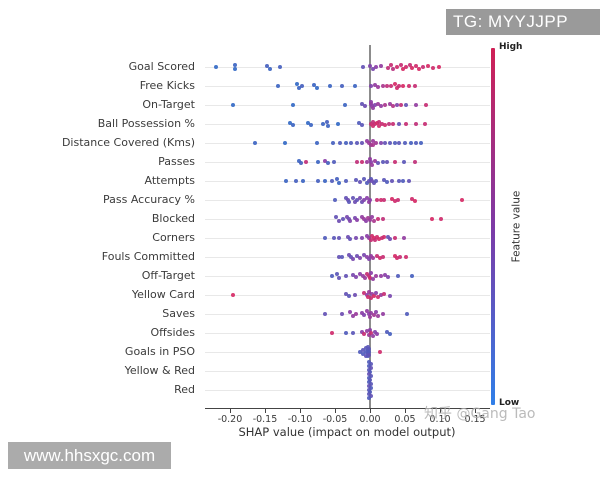  What do you see at coordinates (169, 180) in the screenshot?
I see `feature-label: Attempts` at bounding box center [169, 180].